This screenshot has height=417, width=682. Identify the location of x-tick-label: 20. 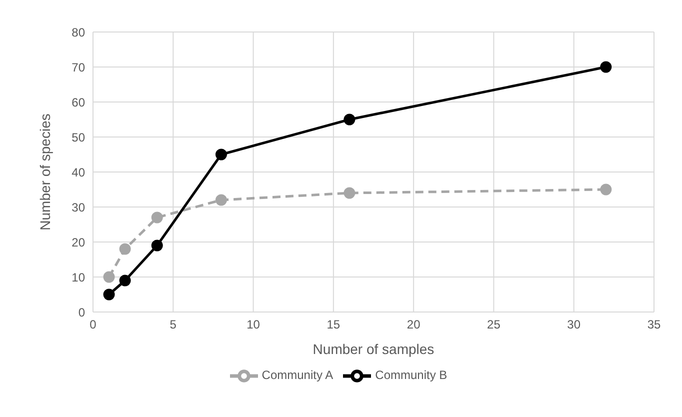
(413, 325).